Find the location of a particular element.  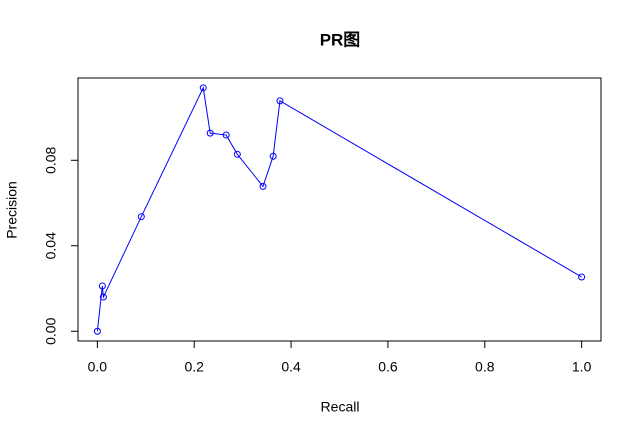

x-tick-label: 1.0 is located at coordinates (582, 367).